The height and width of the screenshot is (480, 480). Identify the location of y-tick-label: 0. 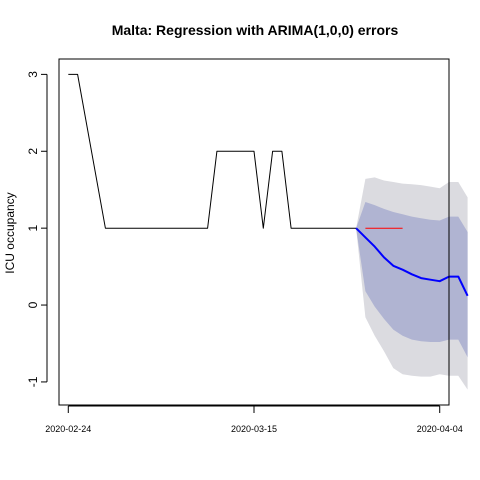
(33, 304).